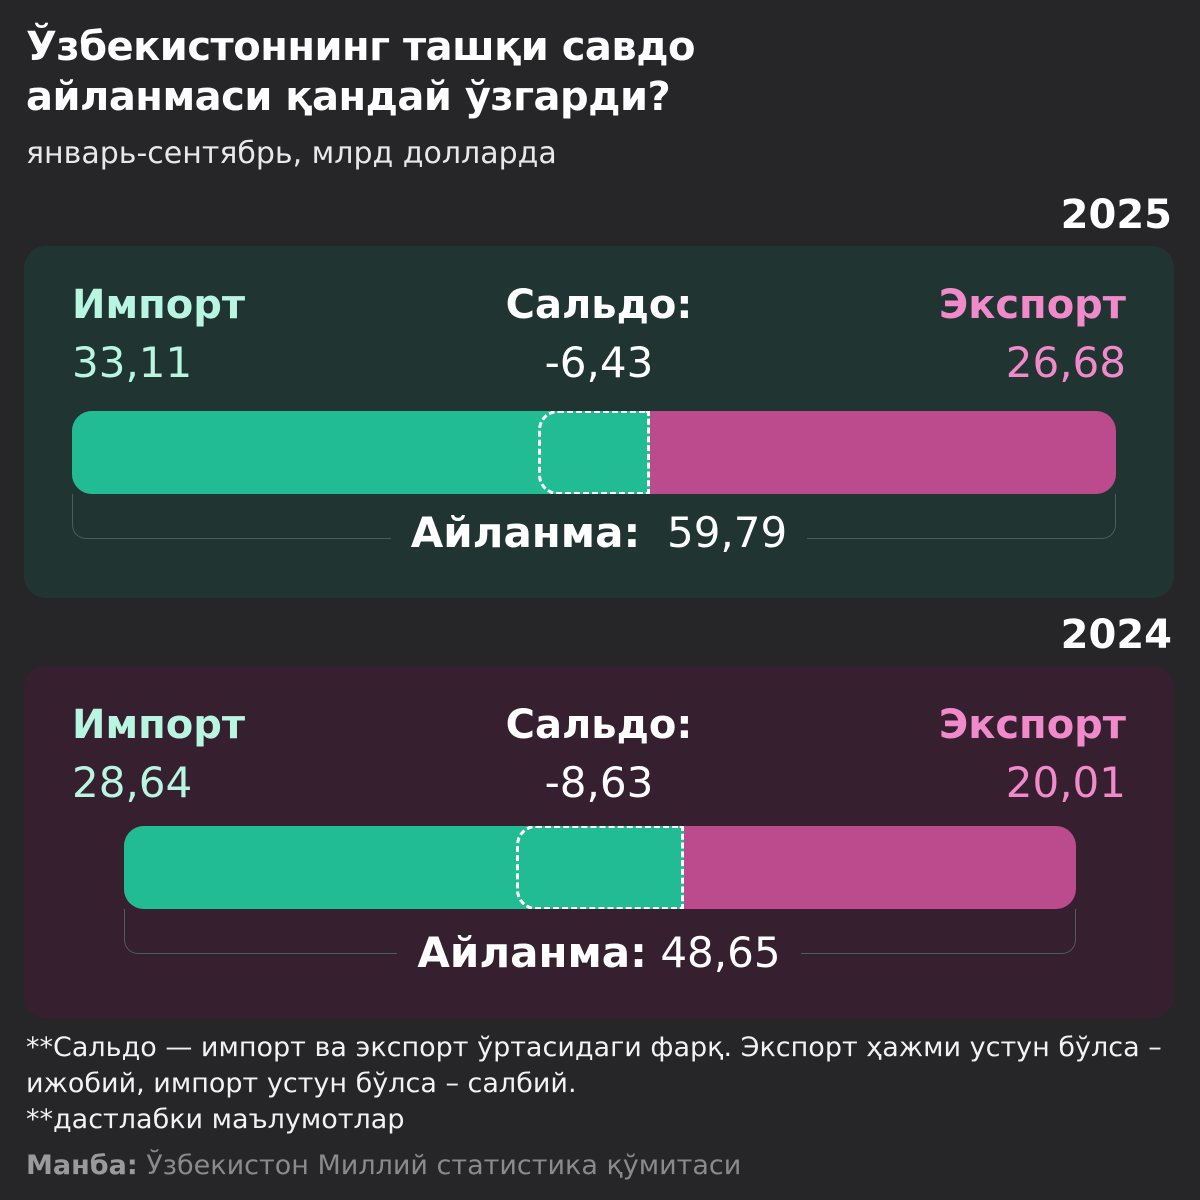 This screenshot has height=1200, width=1200. What do you see at coordinates (444, 1165) in the screenshot?
I see `source-text: Ўзбекистон Миллий статистика қўмитаси` at bounding box center [444, 1165].